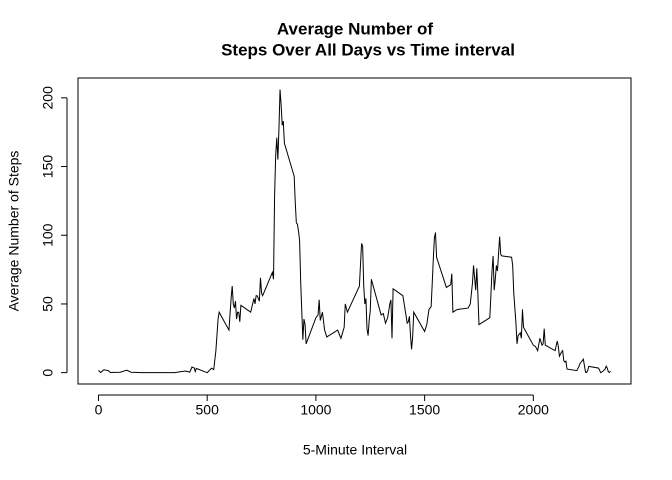  What do you see at coordinates (48, 304) in the screenshot?
I see `y-tick-label: 50` at bounding box center [48, 304].